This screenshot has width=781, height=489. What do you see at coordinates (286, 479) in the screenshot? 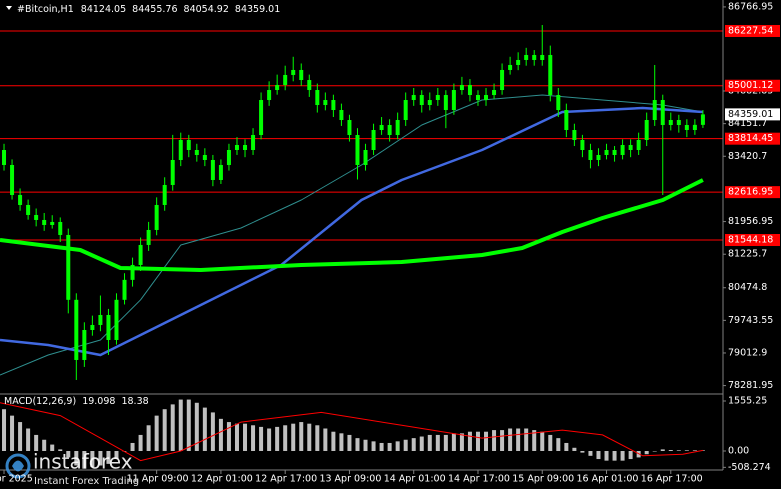
I see `x-tick-label: 12 Apr 17:00` at bounding box center [286, 479].